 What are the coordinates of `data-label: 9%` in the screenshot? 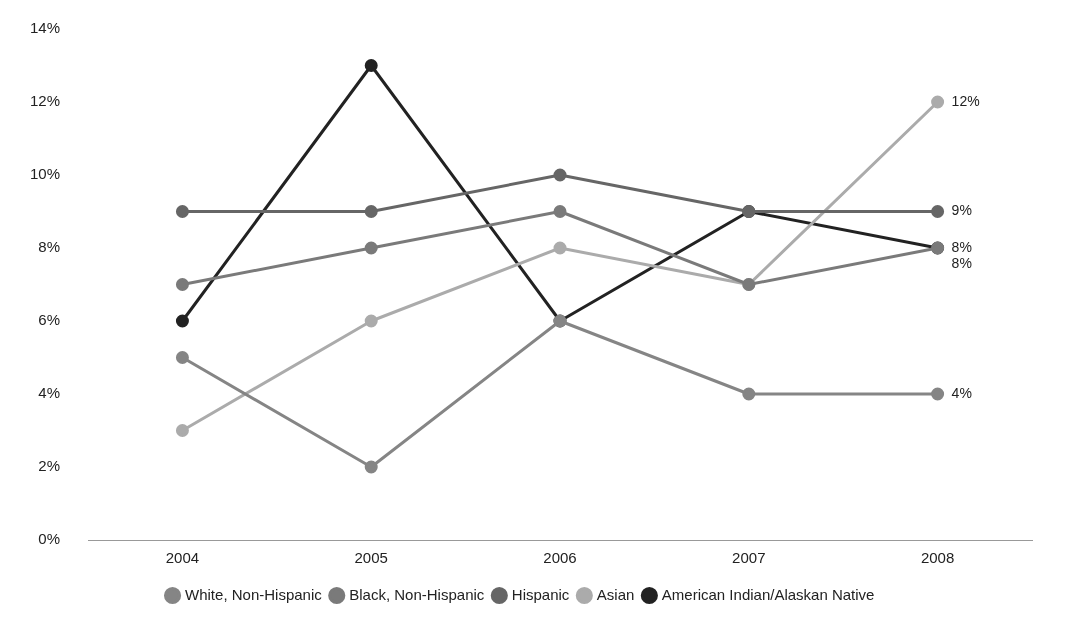 It's located at (961, 210).